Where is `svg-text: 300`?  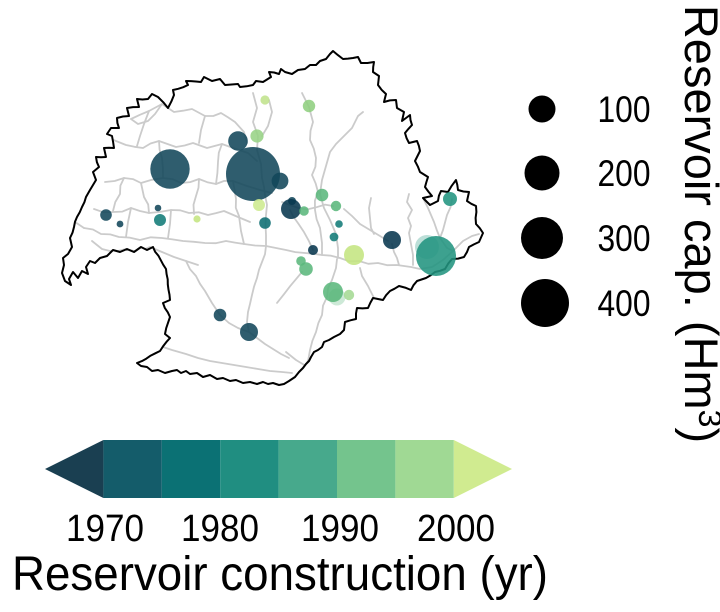 svg-text: 300 is located at coordinates (624, 238).